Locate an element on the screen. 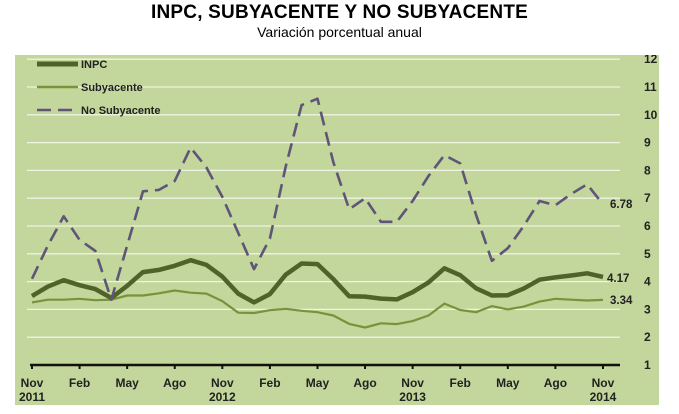 The width and height of the screenshot is (679, 414). legend-label-inpc: INPC is located at coordinates (94, 65).